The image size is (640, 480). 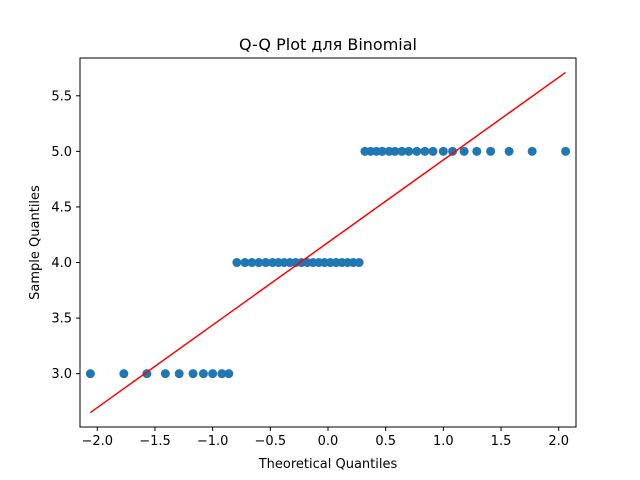 What do you see at coordinates (61, 152) in the screenshot?
I see `y-tick-label: 5.0` at bounding box center [61, 152].